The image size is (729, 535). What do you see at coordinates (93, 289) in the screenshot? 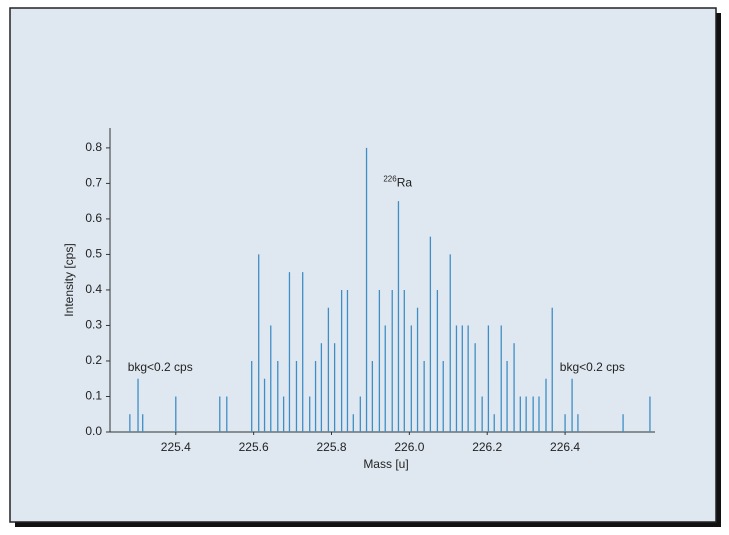
I see `y-tick-label: 0.4` at bounding box center [93, 289].